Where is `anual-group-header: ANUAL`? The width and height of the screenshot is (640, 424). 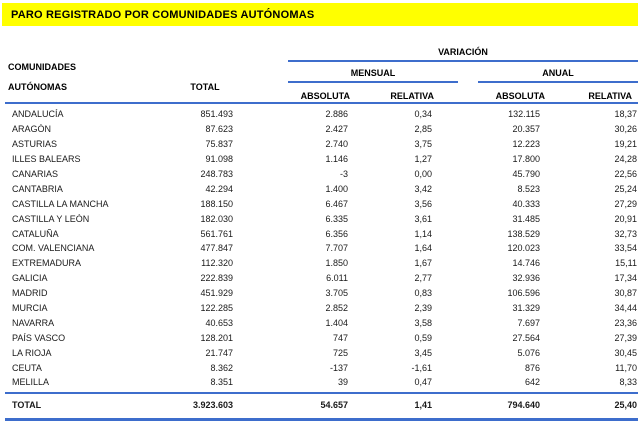 anual-group-header: ANUAL is located at coordinates (558, 73).